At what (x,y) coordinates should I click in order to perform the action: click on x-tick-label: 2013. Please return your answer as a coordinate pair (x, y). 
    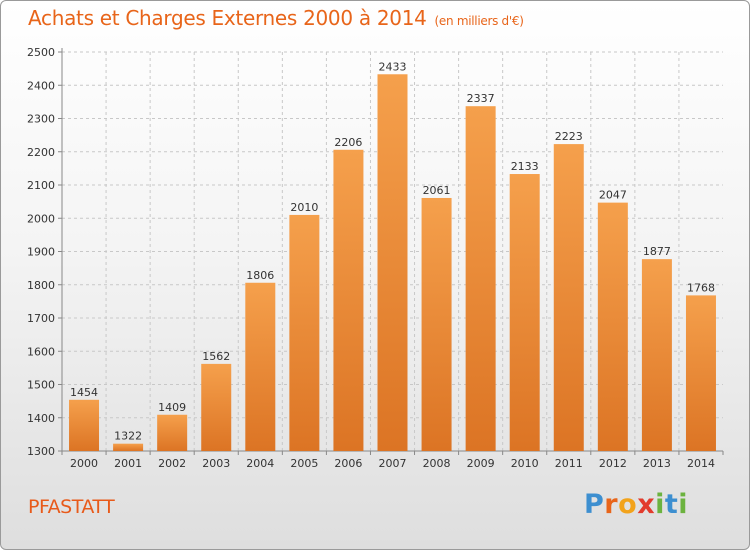
    Looking at the image, I should click on (657, 463).